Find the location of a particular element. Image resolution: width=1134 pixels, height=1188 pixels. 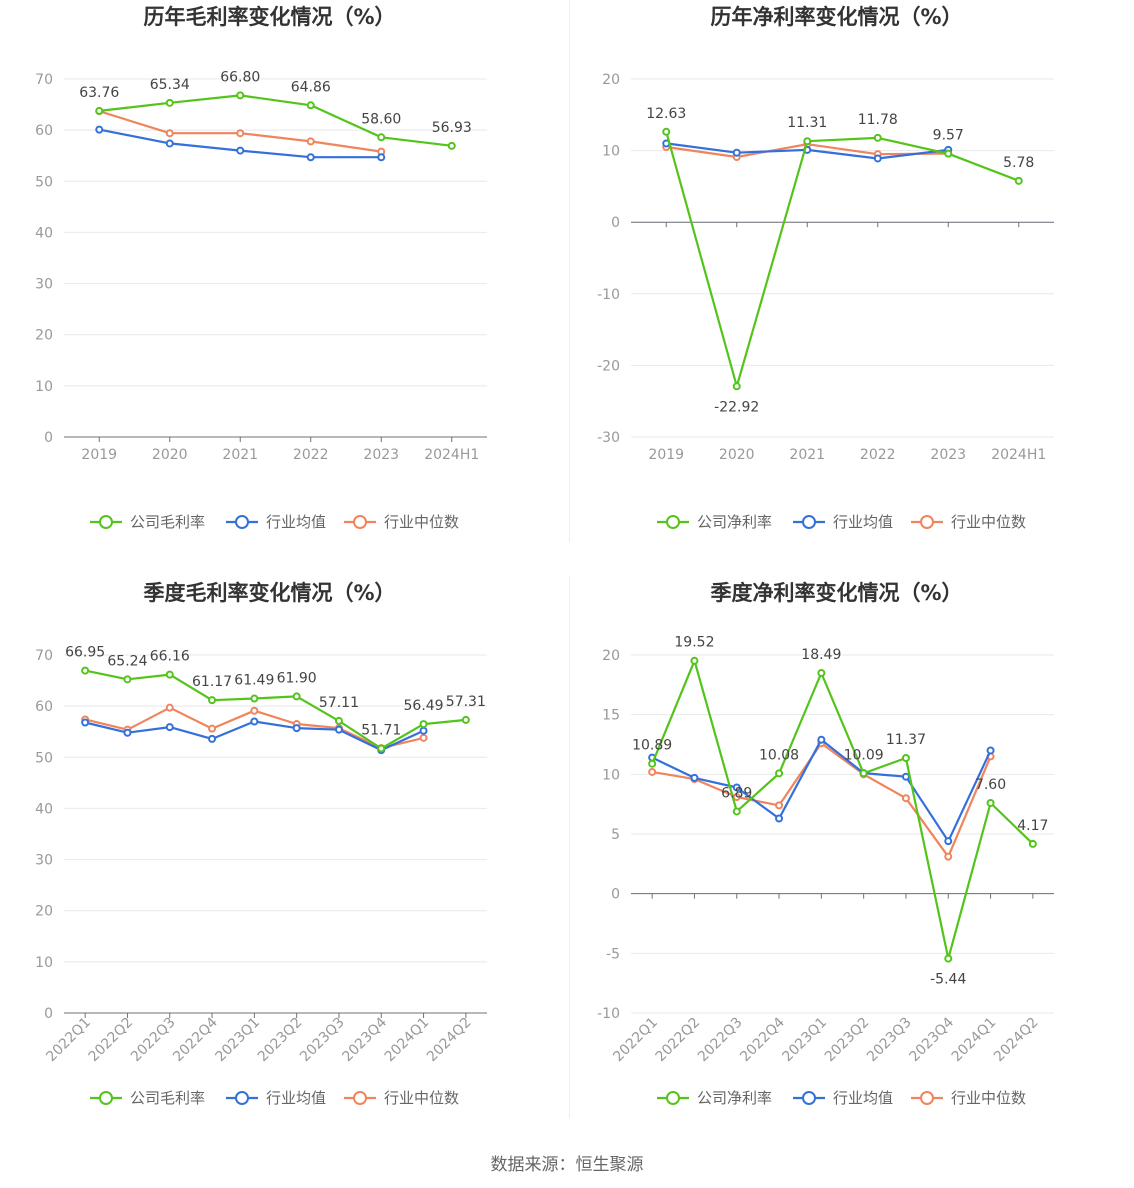

chart-title: 季度净利率变化情况（%） is located at coordinates (836, 593).